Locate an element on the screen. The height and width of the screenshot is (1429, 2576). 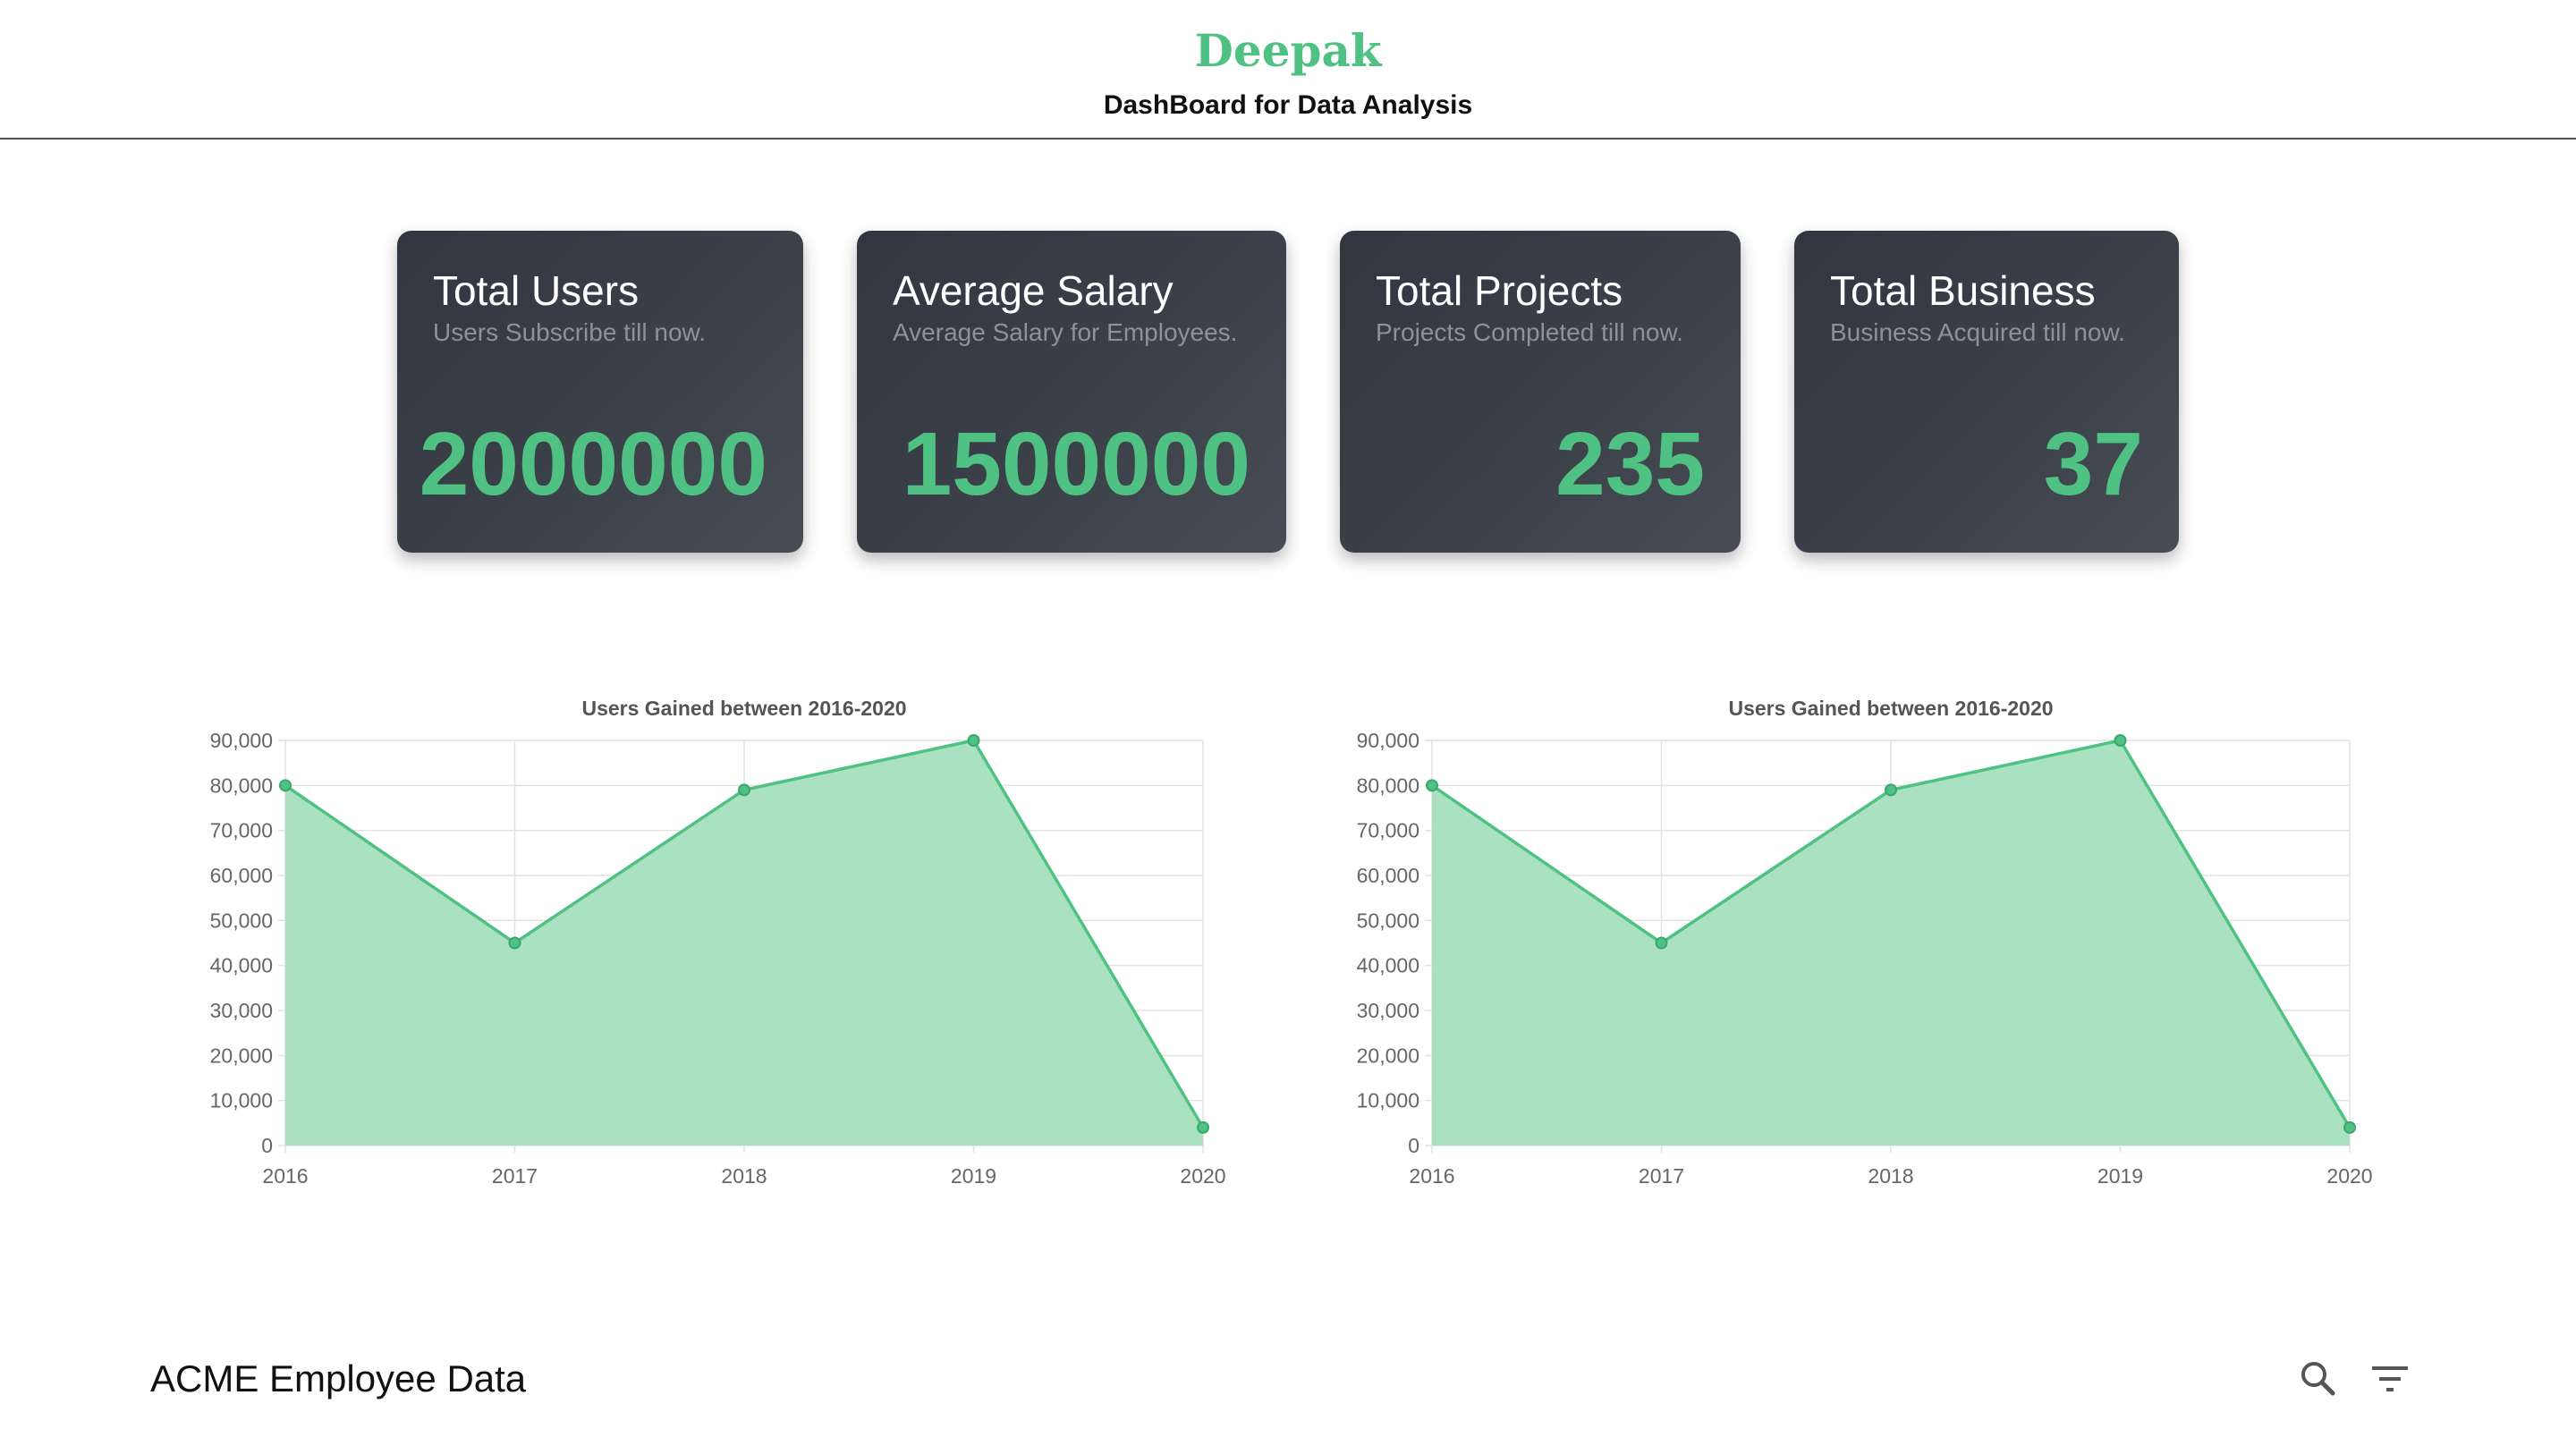
card-value: 2000000 is located at coordinates (593, 464).